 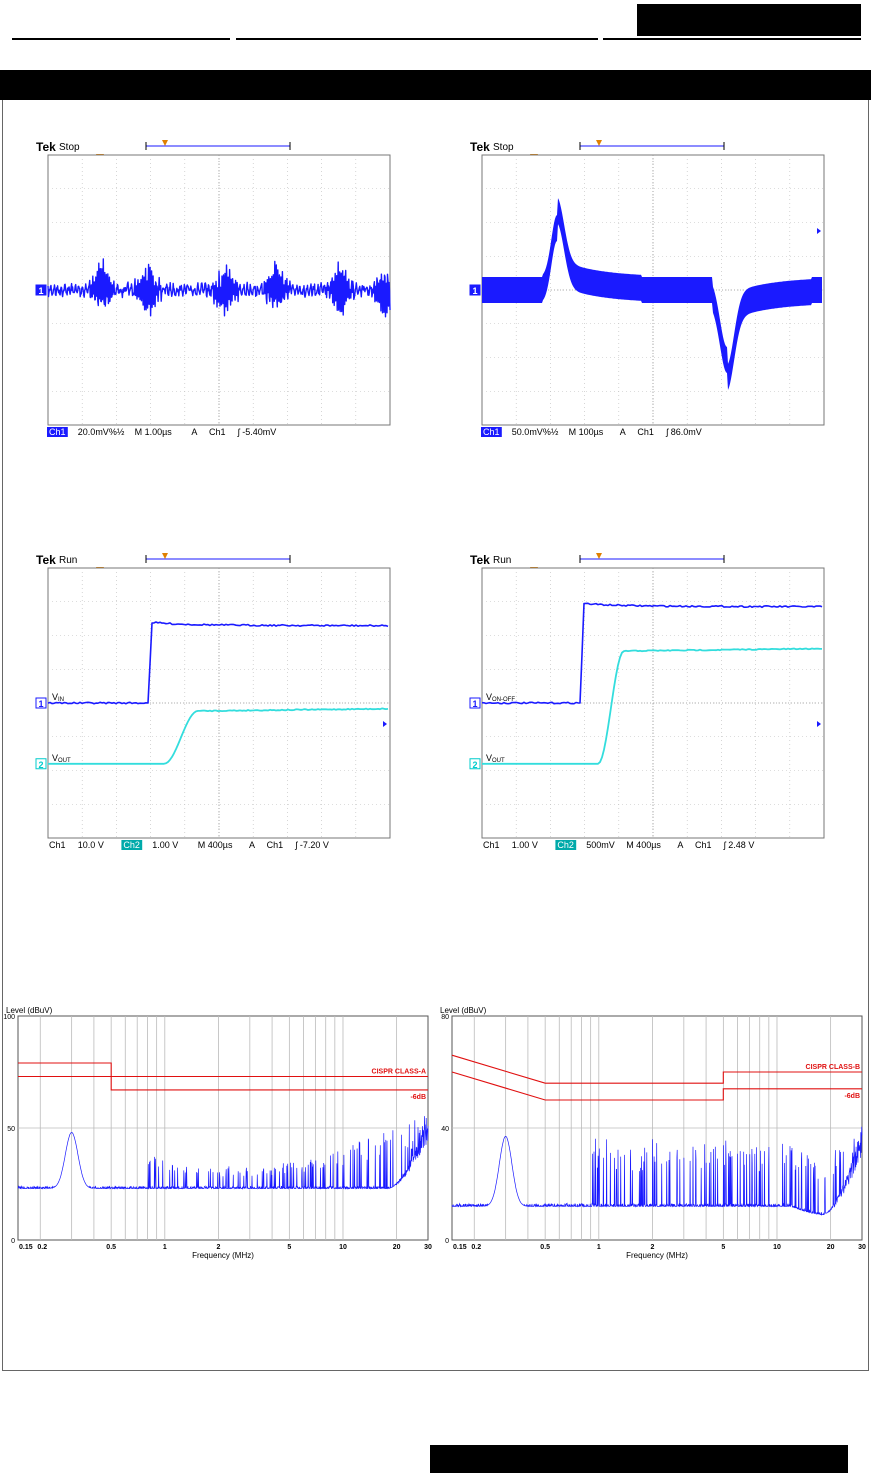 I want to click on chart-grid, so click(x=223, y=1128).